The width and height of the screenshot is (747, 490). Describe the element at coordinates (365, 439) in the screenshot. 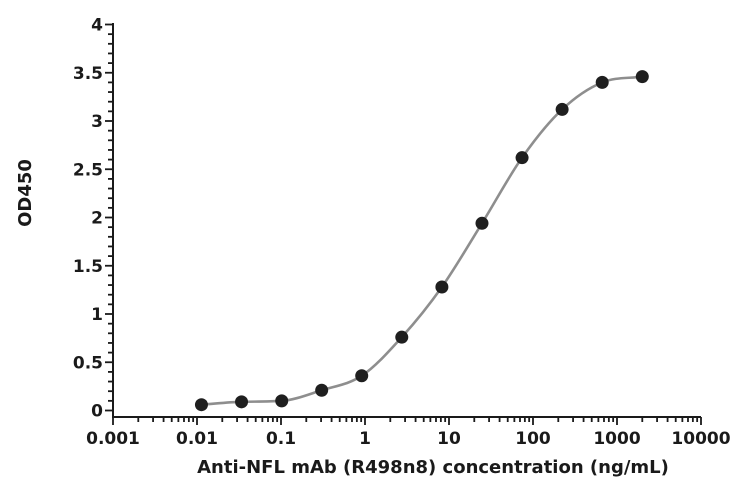

I see `x-tick-label: 1` at that location.